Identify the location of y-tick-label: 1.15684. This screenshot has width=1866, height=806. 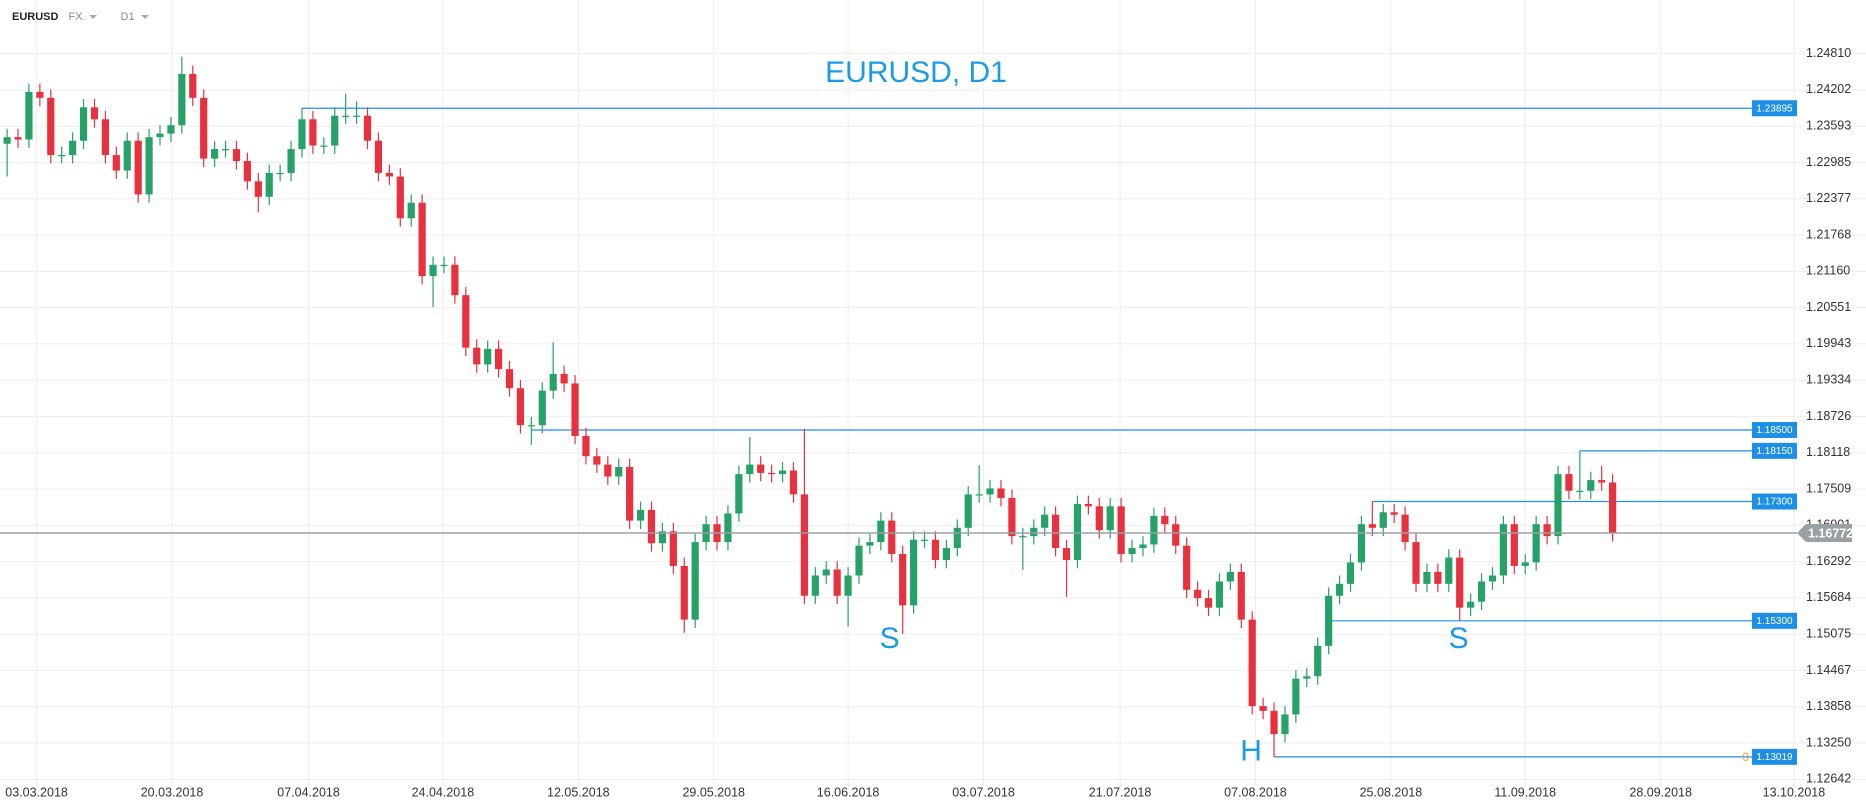
(1828, 597).